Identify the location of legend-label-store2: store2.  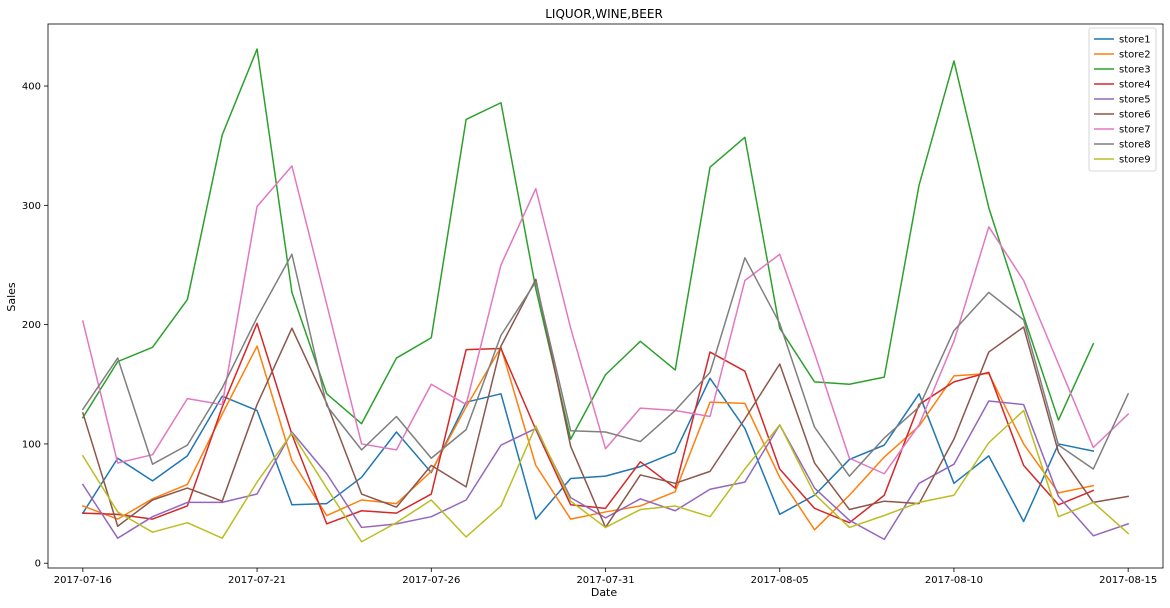
(1135, 55).